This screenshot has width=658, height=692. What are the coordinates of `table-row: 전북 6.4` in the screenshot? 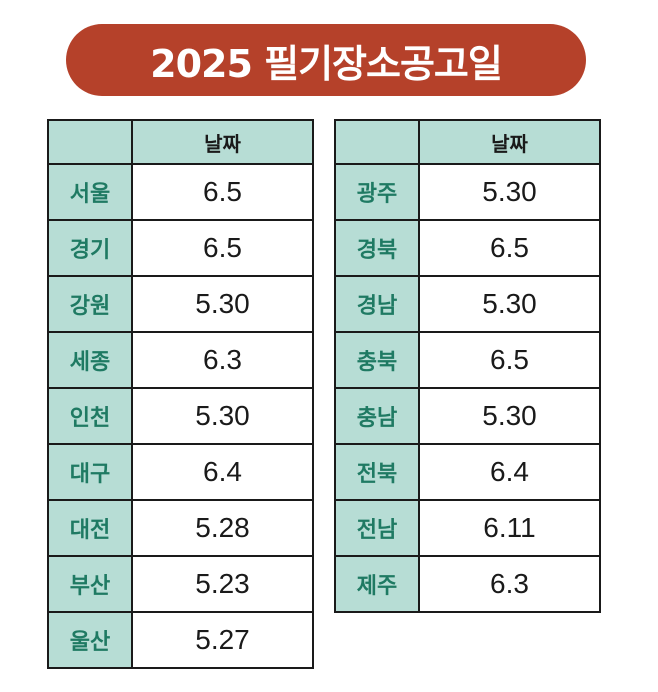 It's located at (467, 472).